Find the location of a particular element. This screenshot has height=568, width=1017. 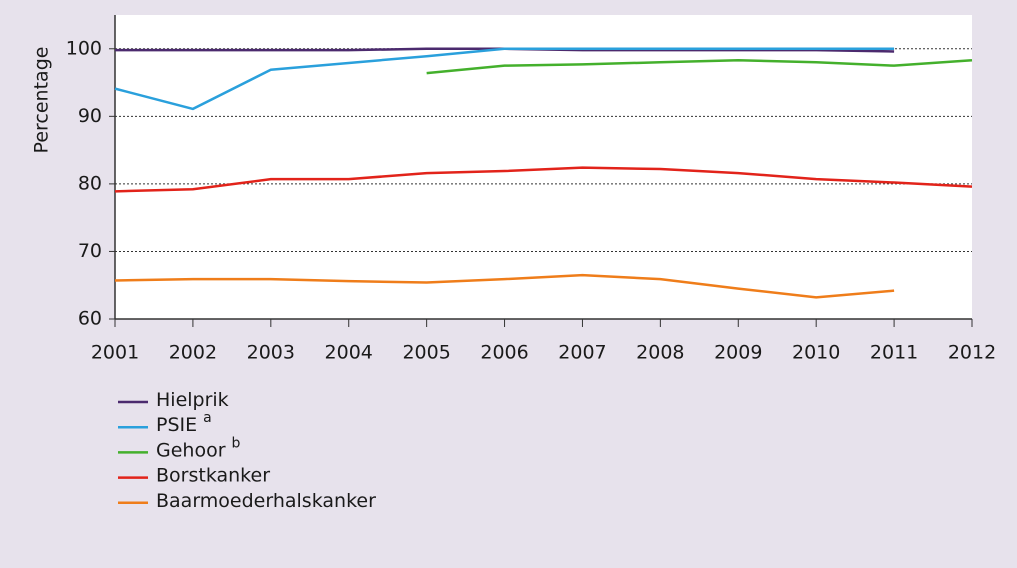

x-tick-label: 2012 is located at coordinates (972, 353).